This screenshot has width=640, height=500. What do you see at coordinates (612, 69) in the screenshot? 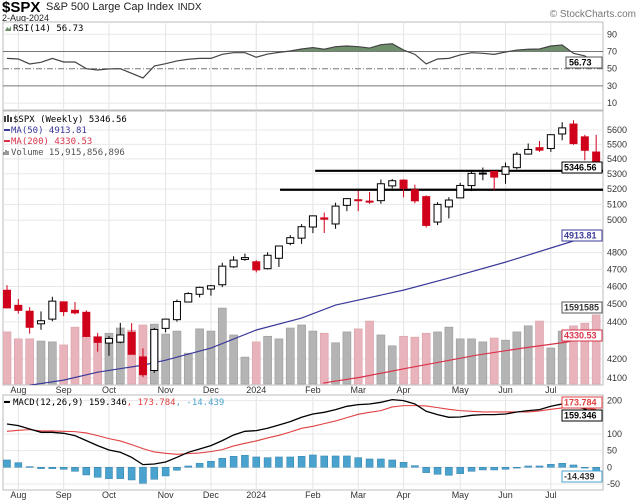
I see `rsi-tick-label: 50` at bounding box center [612, 69].